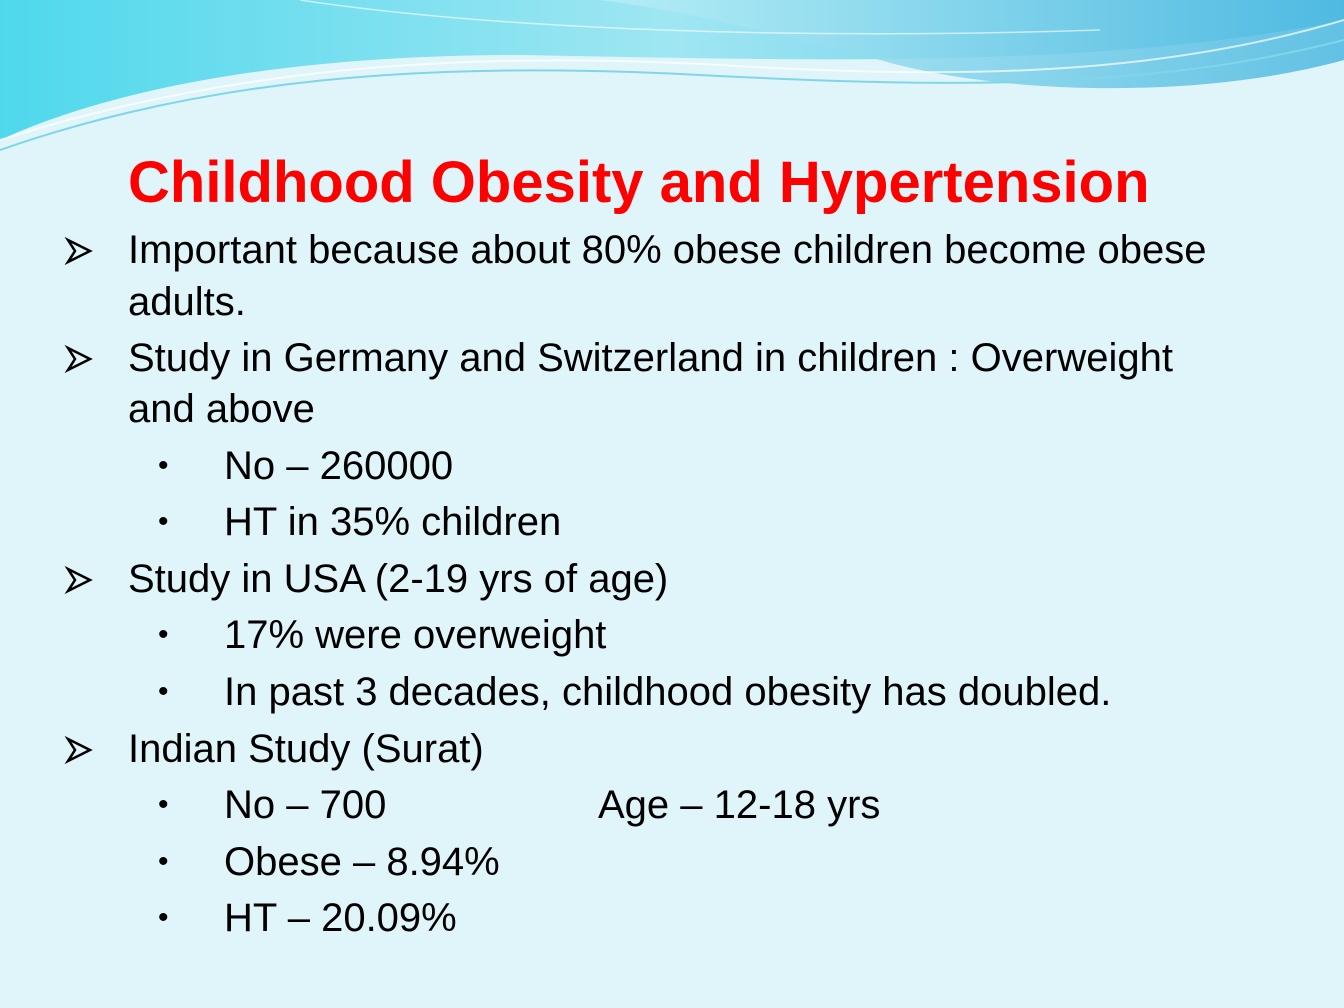 Image resolution: width=1344 pixels, height=1008 pixels. I want to click on bullet-4-line-1: Indian Study (Surat), so click(306, 749).